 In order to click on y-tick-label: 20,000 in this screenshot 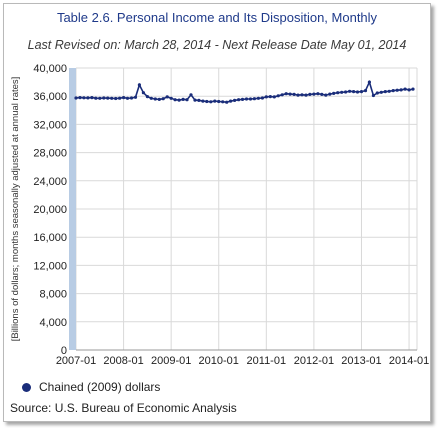, I will do `click(50, 210)`.